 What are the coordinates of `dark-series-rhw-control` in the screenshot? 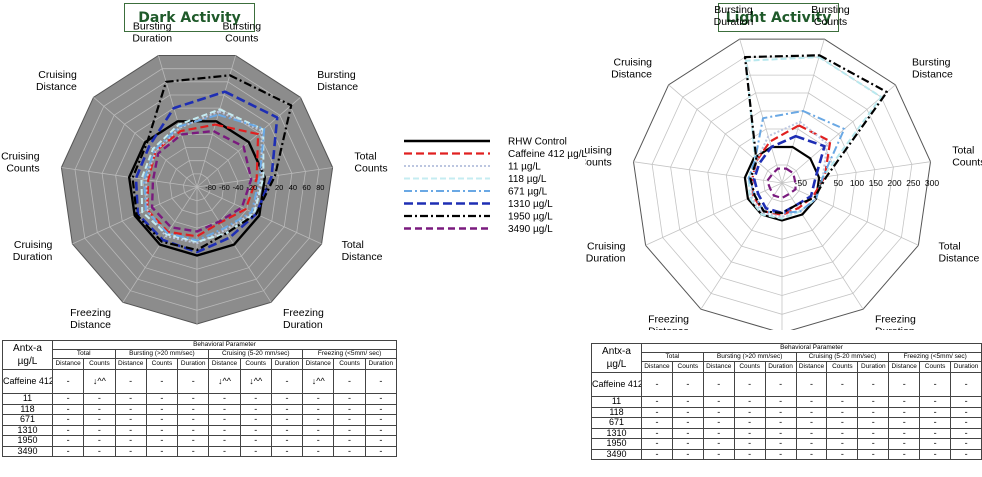 It's located at (196, 188).